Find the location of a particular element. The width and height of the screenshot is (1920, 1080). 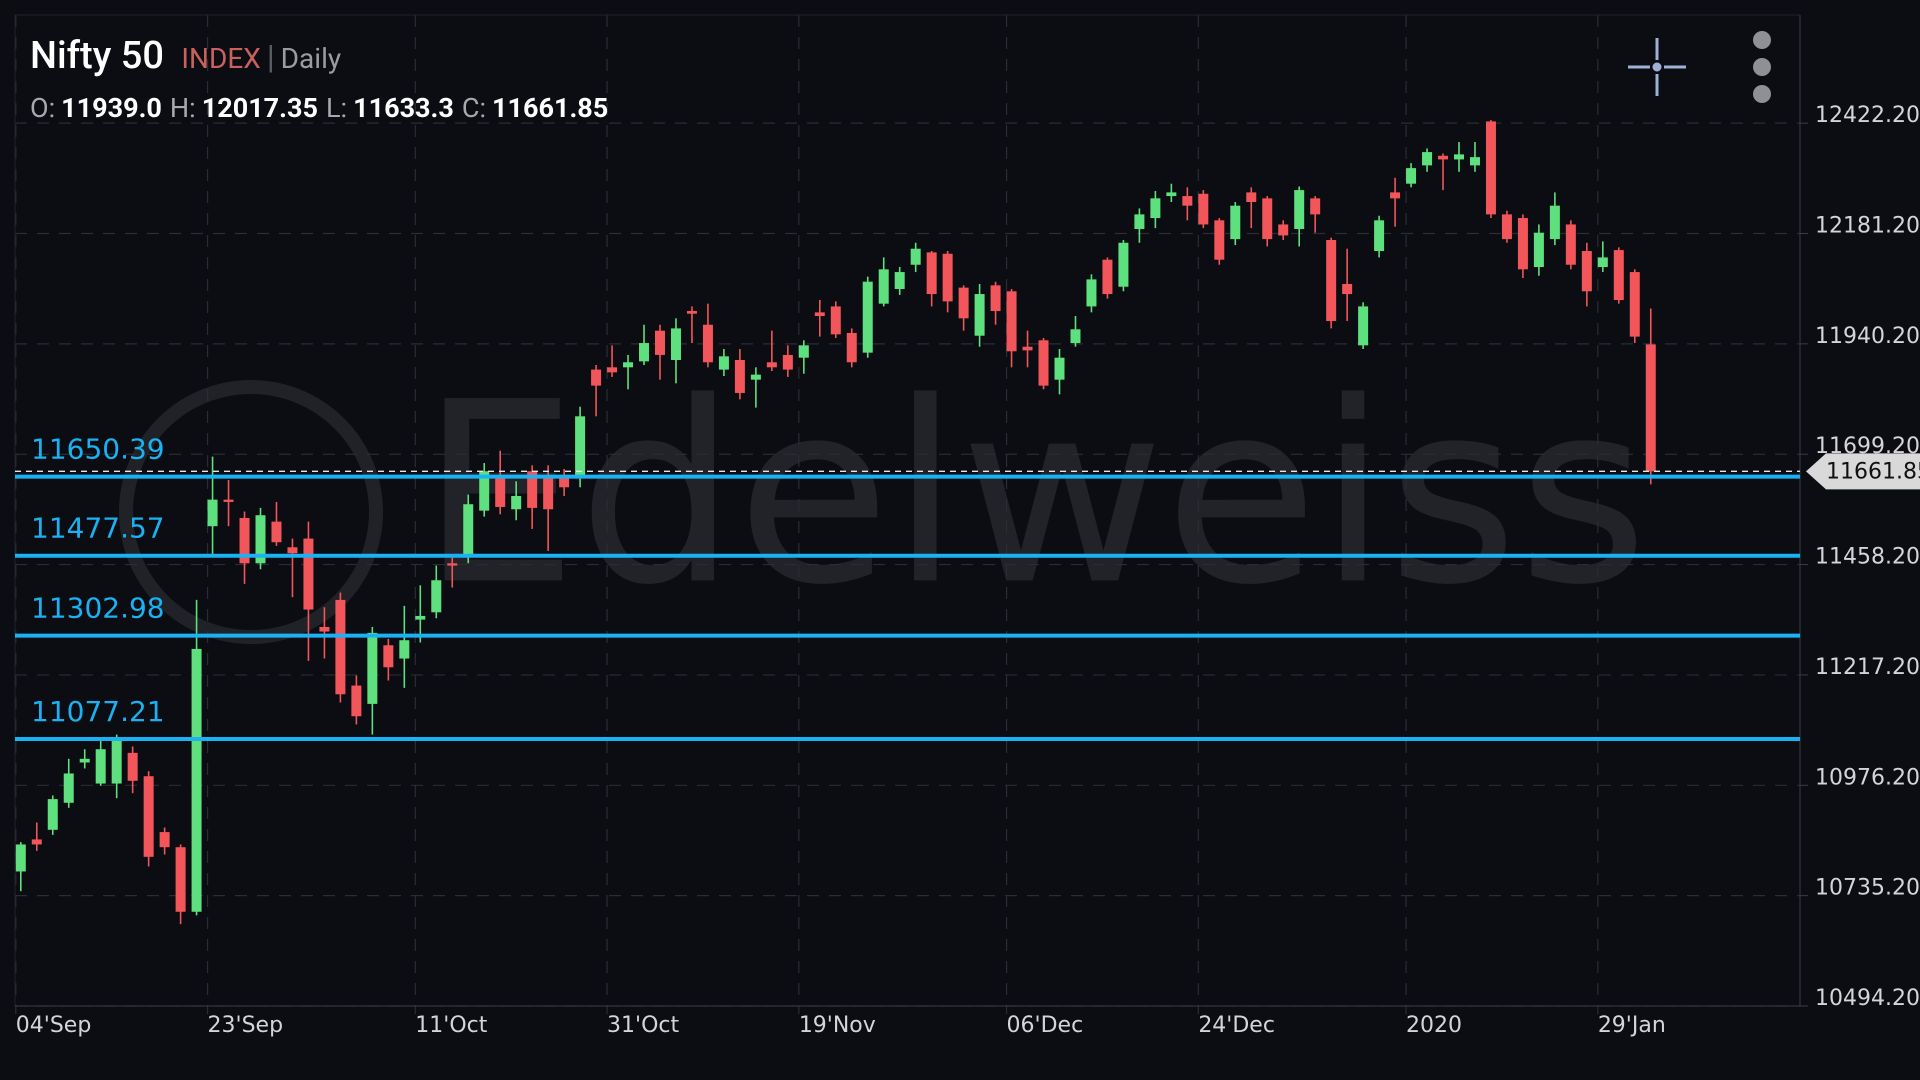

menu-dot is located at coordinates (1762, 67).